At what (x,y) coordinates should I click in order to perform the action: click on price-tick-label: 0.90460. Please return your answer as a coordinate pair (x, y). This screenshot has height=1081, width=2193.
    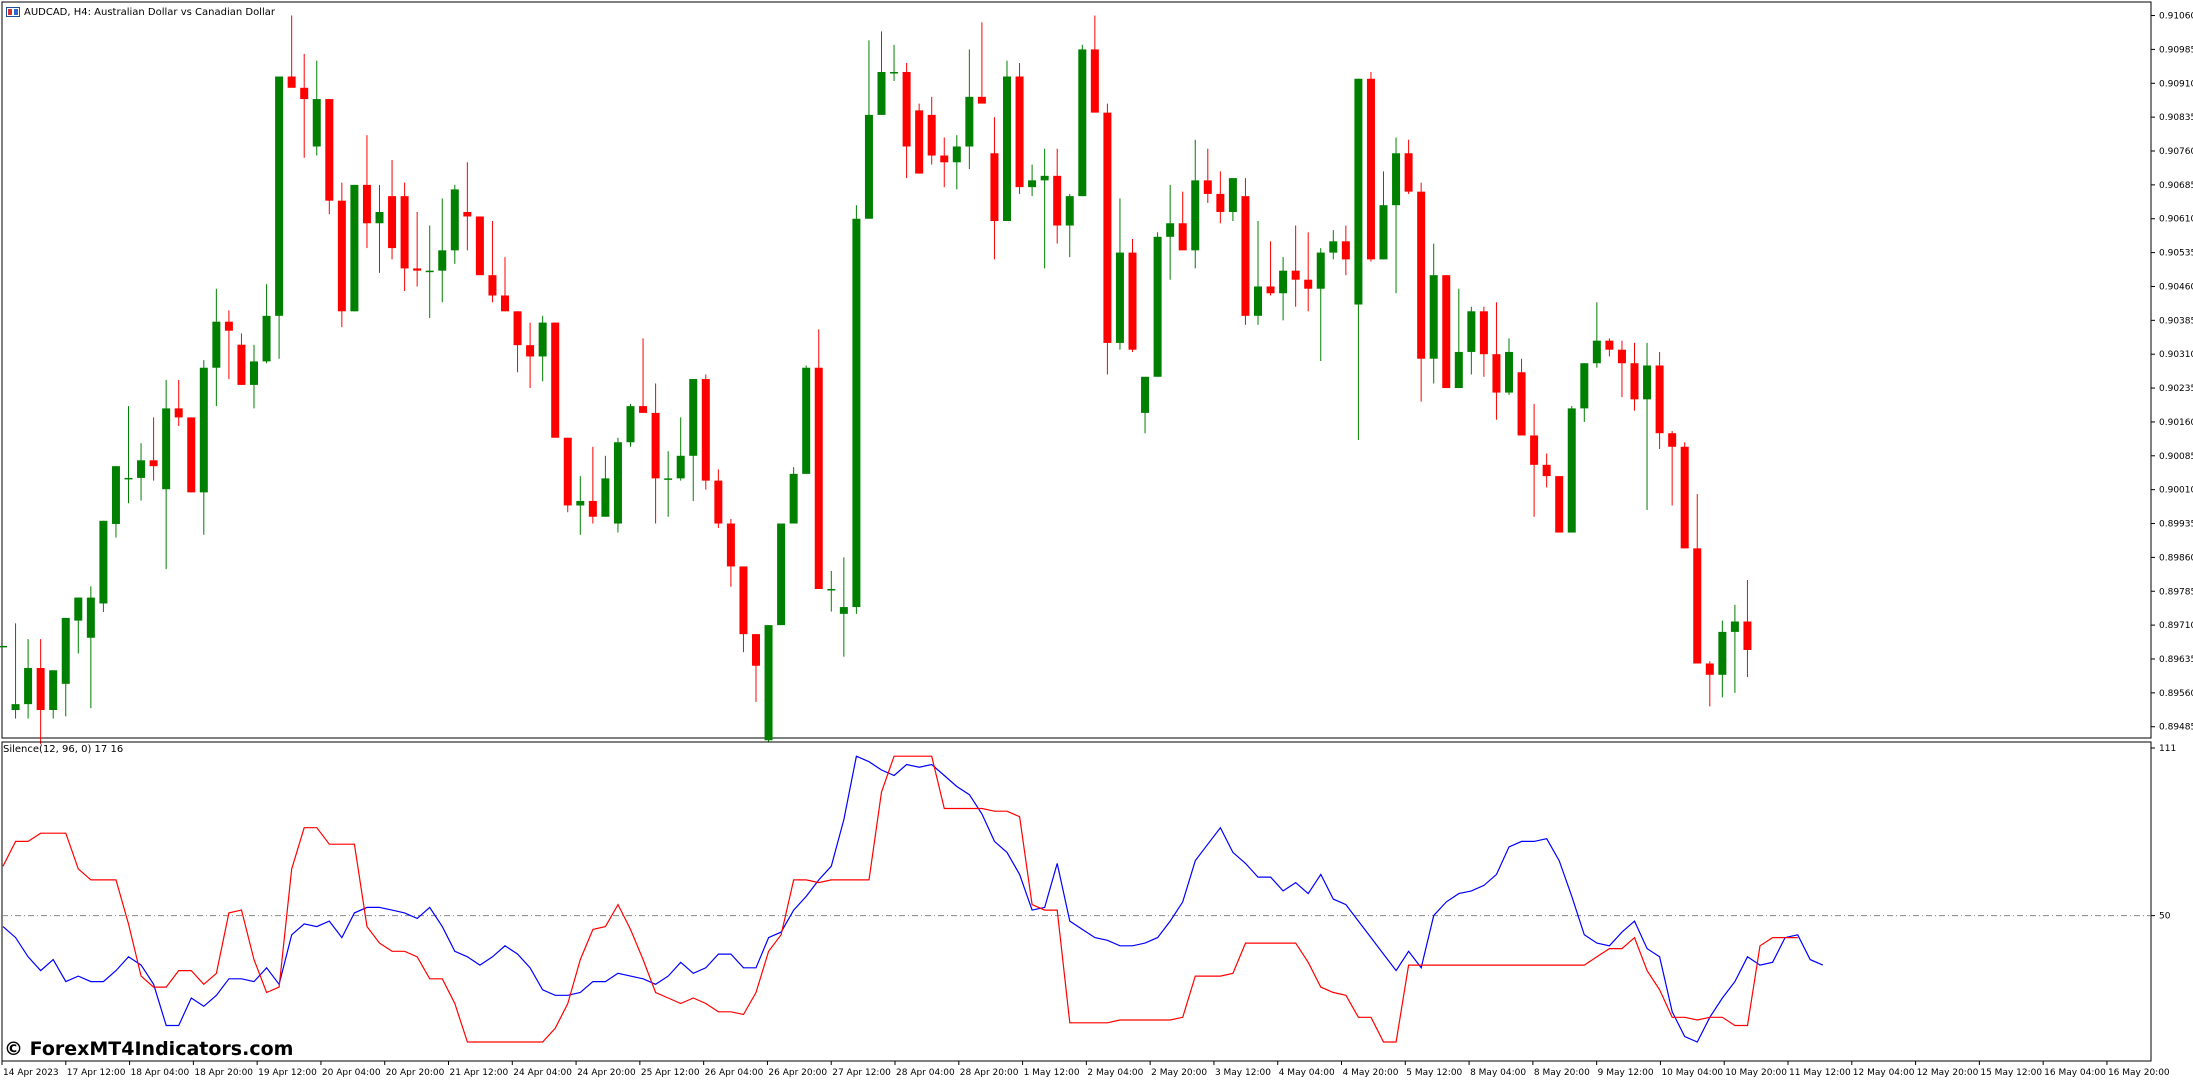
    Looking at the image, I should click on (2176, 287).